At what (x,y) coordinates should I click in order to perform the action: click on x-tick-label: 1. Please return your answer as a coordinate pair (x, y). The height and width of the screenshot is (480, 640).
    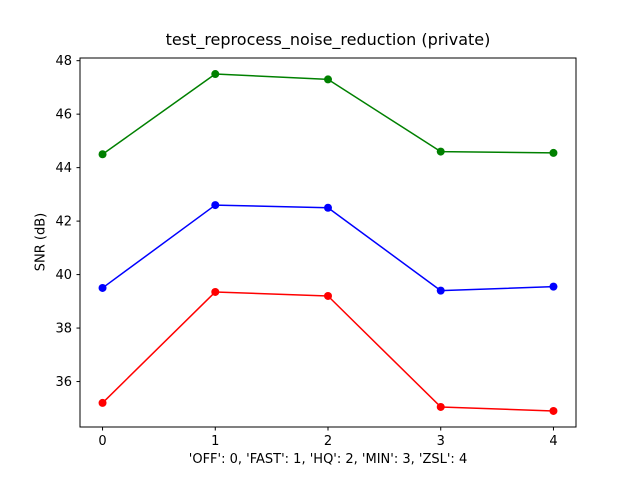
    Looking at the image, I should click on (215, 441).